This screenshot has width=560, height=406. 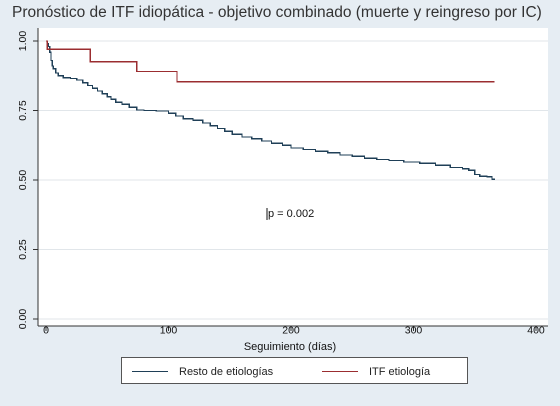 What do you see at coordinates (291, 331) in the screenshot?
I see `x-tick-label: 200` at bounding box center [291, 331].